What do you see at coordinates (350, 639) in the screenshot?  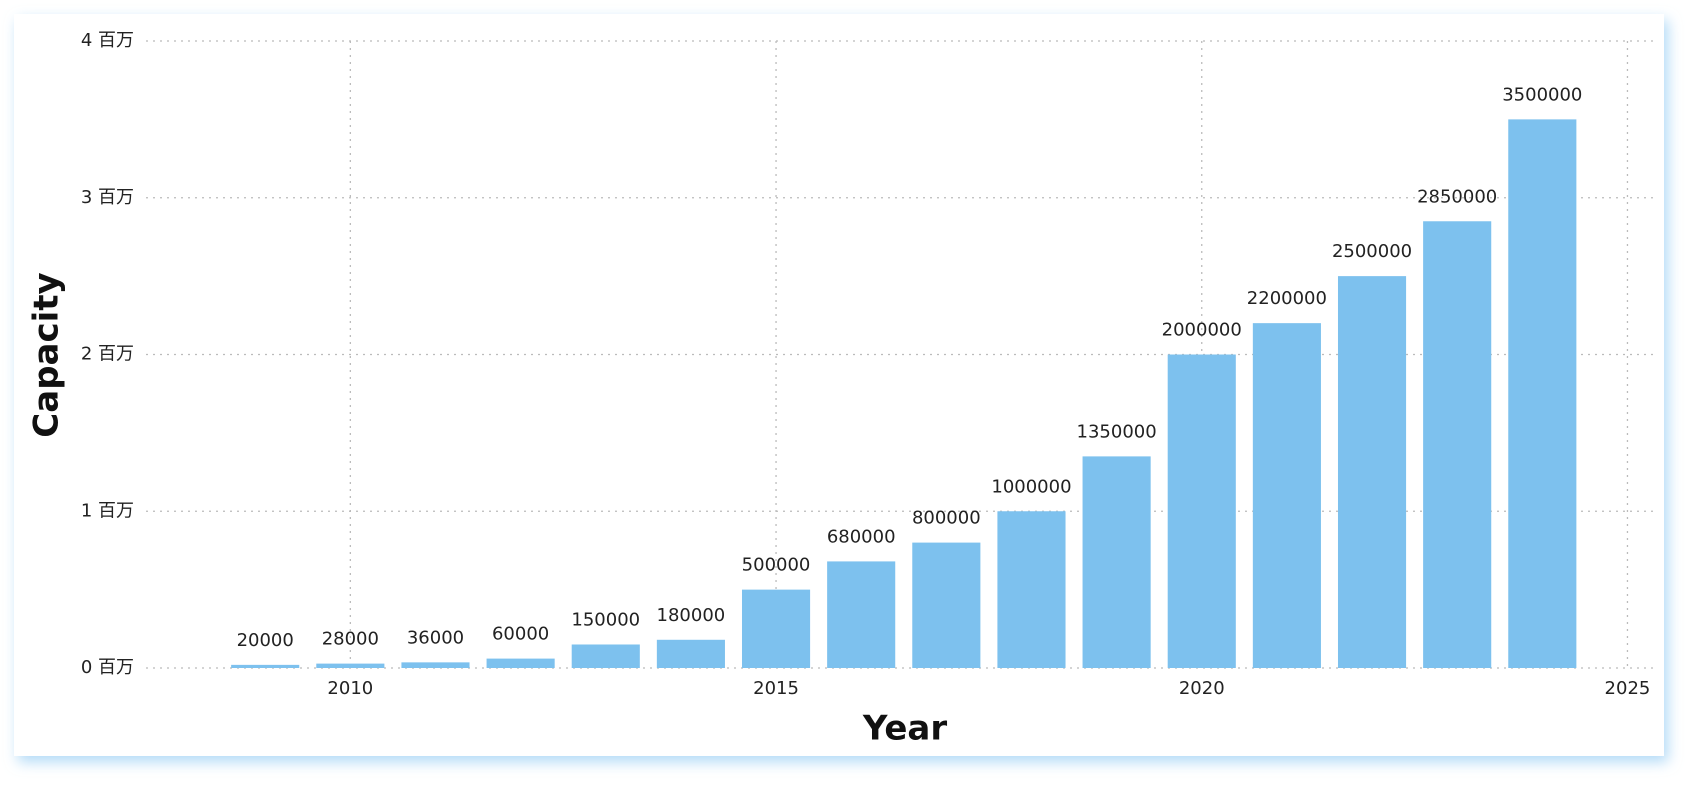 I see `data-label: 28000` at bounding box center [350, 639].